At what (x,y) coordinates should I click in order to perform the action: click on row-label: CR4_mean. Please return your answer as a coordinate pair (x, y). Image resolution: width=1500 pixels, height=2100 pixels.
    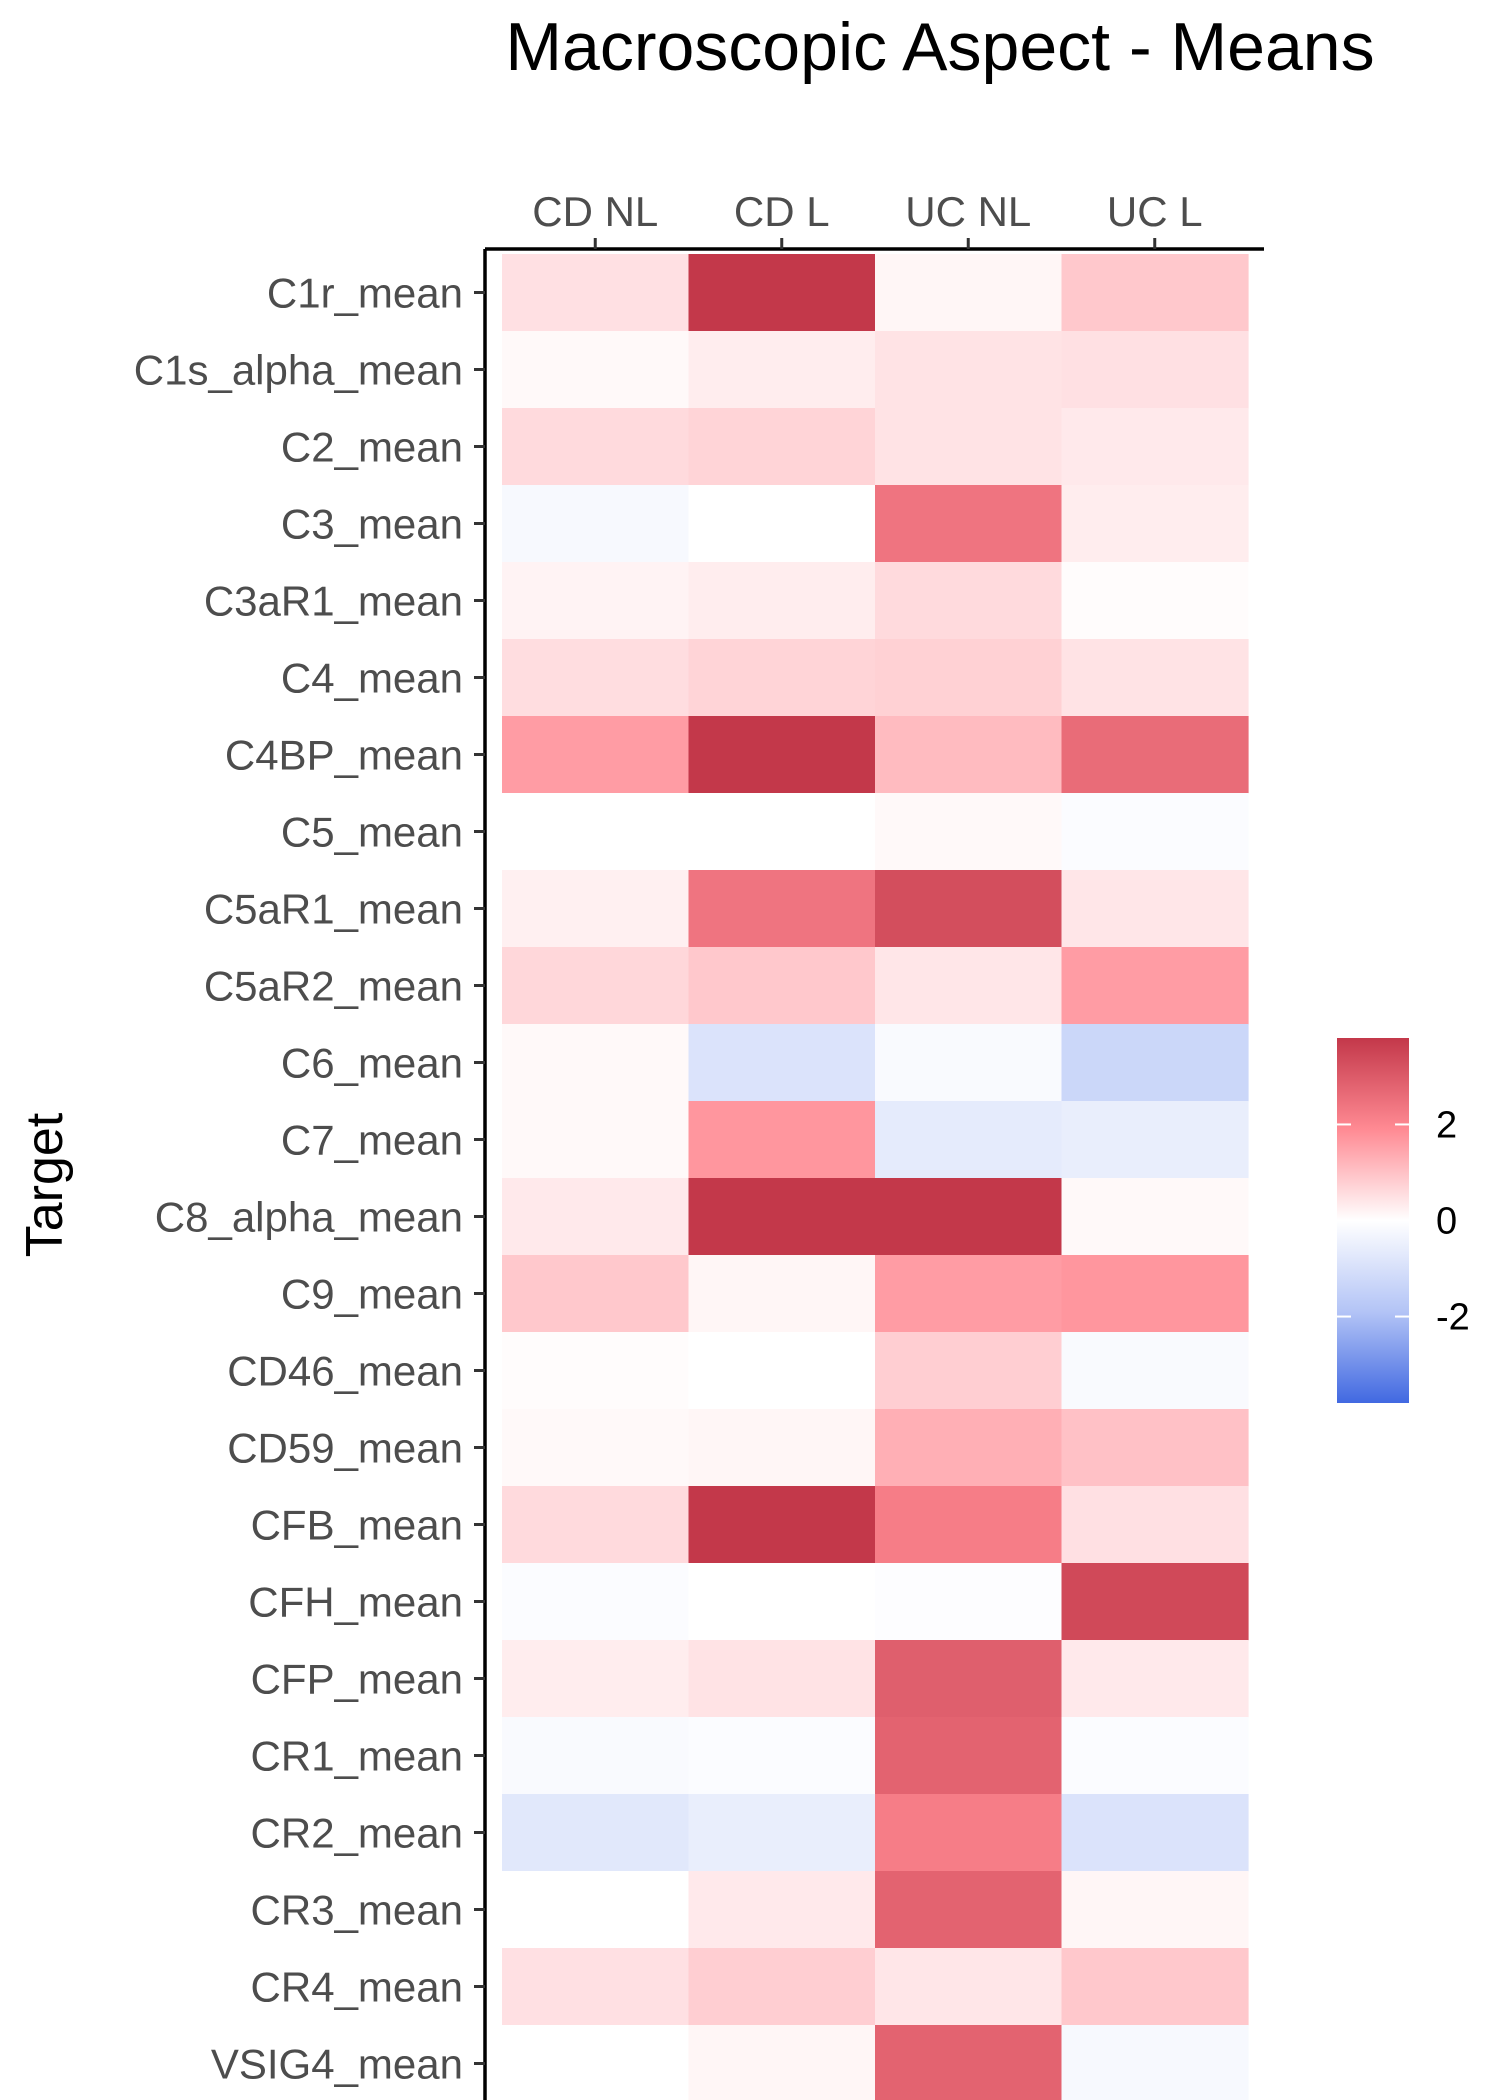
    Looking at the image, I should click on (357, 1987).